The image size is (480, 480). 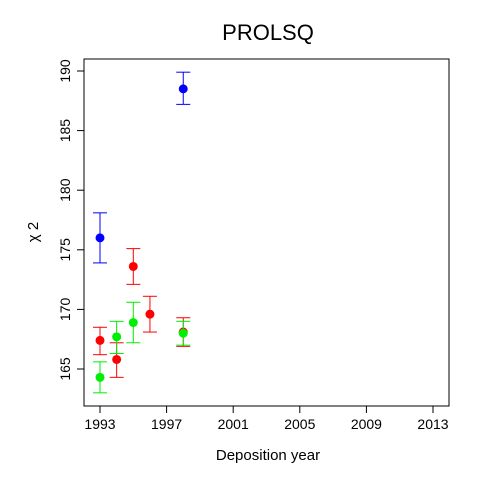 I want to click on data-point-s1-p0, so click(x=100, y=341).